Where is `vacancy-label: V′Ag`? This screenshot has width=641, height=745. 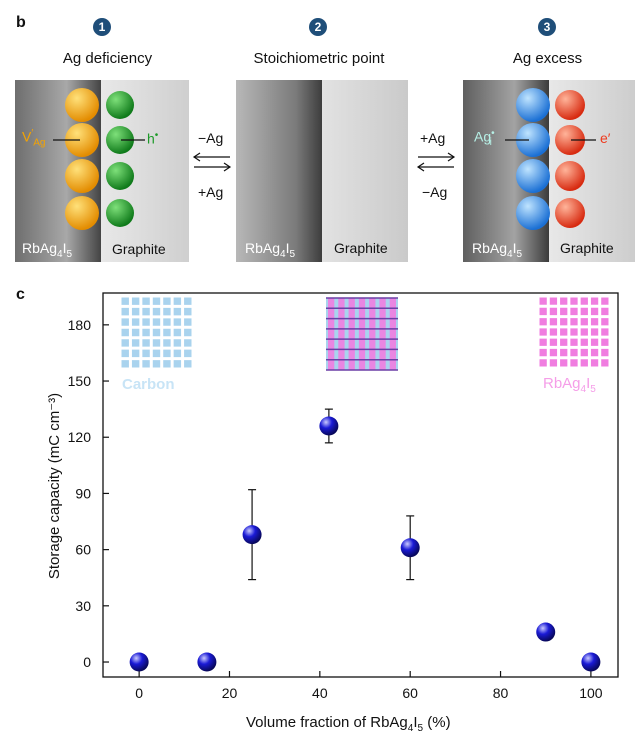
vacancy-label: V′Ag is located at coordinates (34, 138).